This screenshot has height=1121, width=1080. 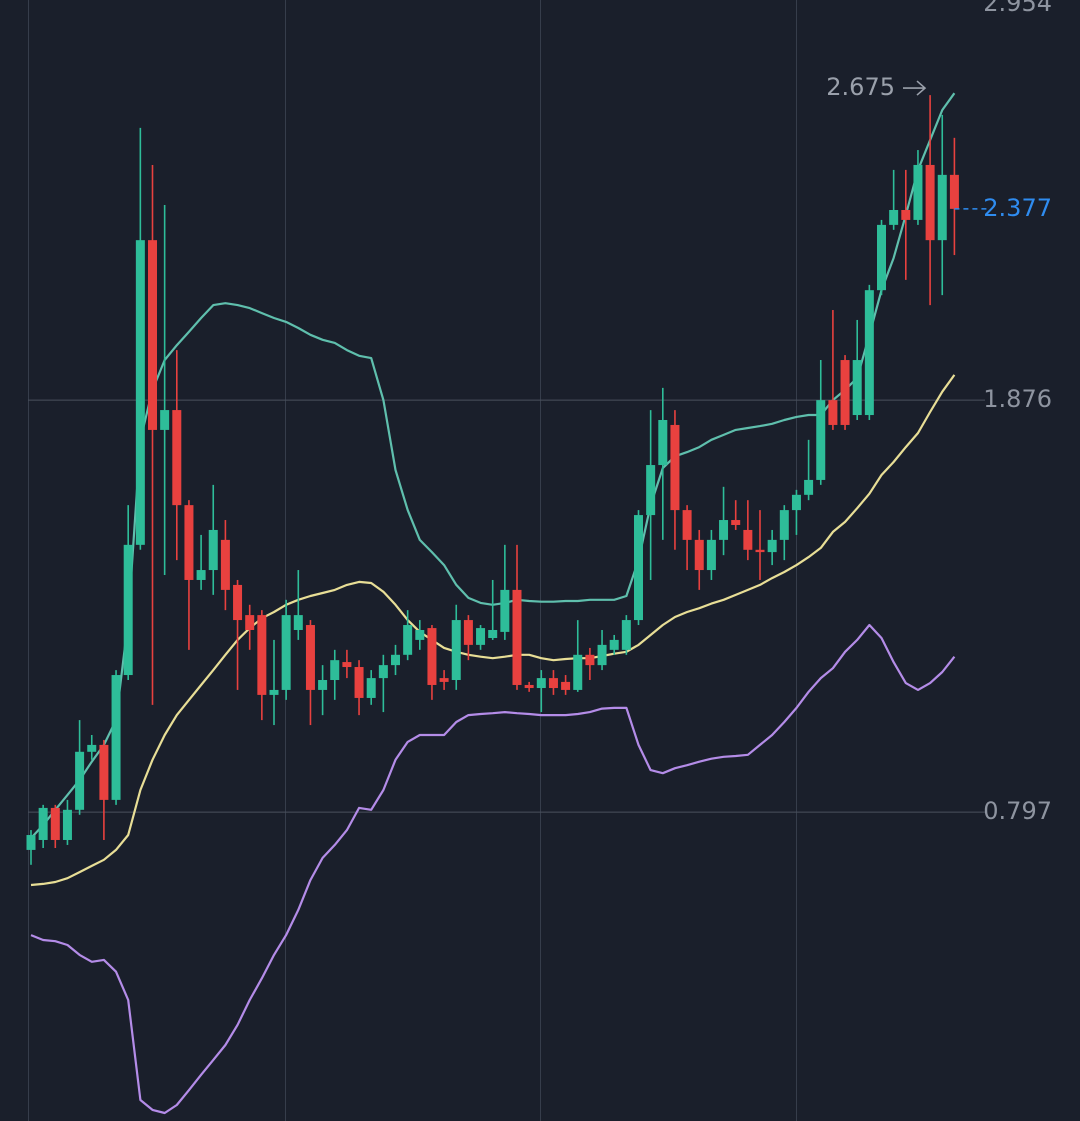 I want to click on last-price-label: 2.377, so click(x=1017, y=208).